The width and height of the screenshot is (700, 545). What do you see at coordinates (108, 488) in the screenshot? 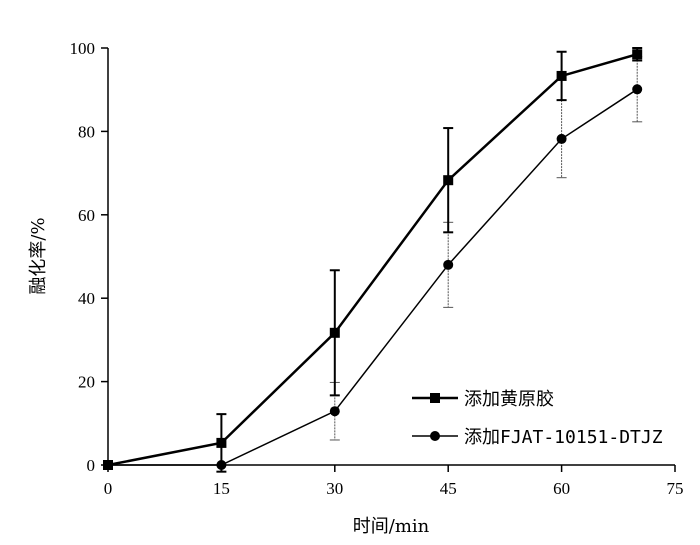
I see `x-tick-label: 0` at bounding box center [108, 488].